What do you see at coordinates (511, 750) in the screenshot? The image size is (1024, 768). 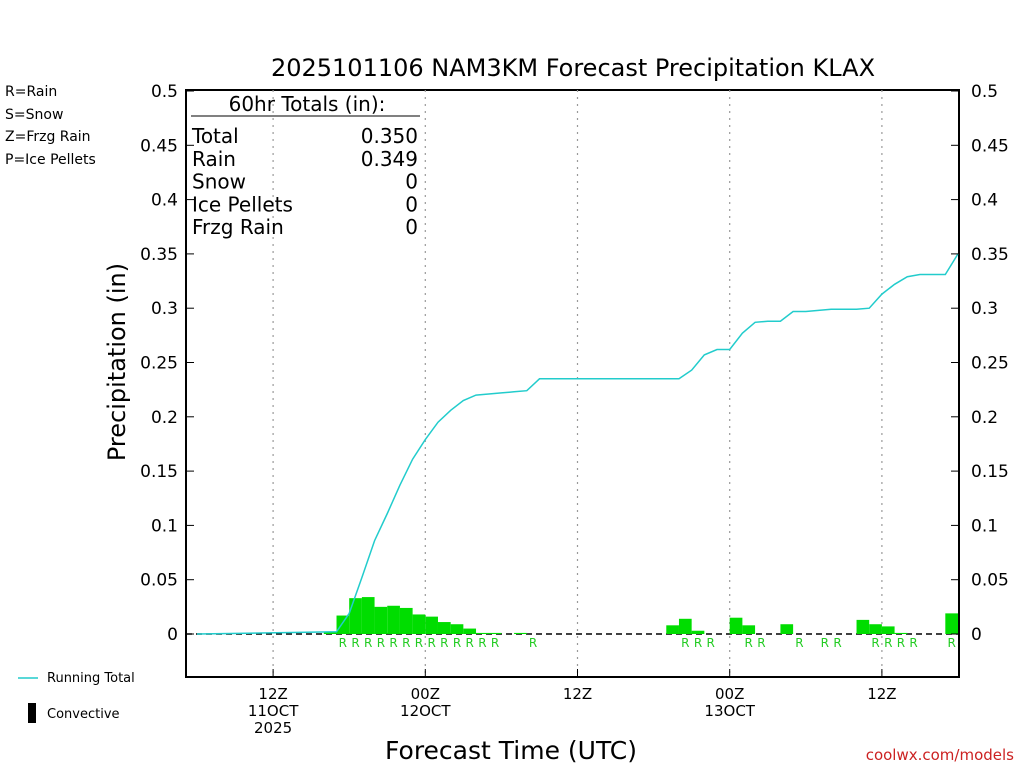 I see `x-axis-label: Forecast Time (UTC)` at bounding box center [511, 750].